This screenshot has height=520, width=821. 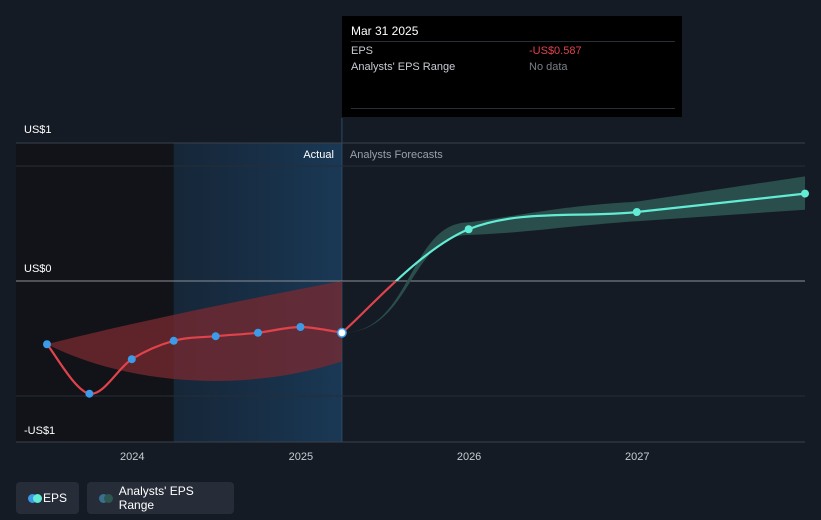 I want to click on legend-eps-label: EPS, so click(x=54, y=498).